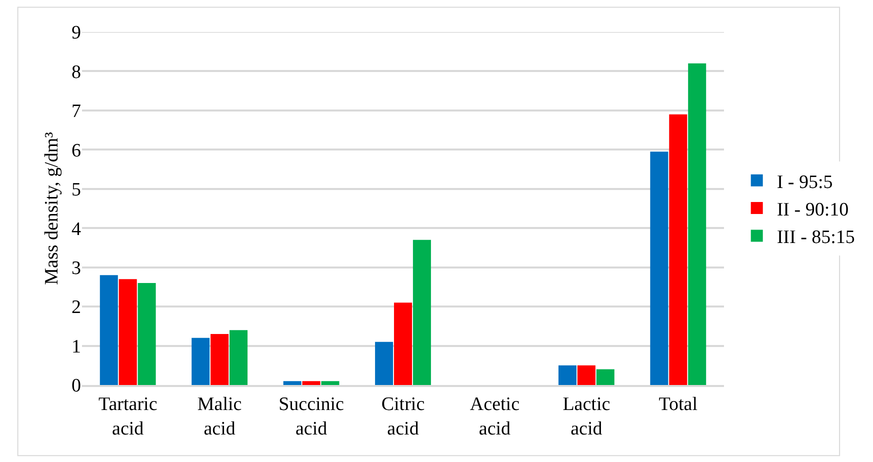 This screenshot has height=462, width=873. Describe the element at coordinates (51, 208) in the screenshot. I see `y-axis-title: Mass density, g/dm³` at that location.